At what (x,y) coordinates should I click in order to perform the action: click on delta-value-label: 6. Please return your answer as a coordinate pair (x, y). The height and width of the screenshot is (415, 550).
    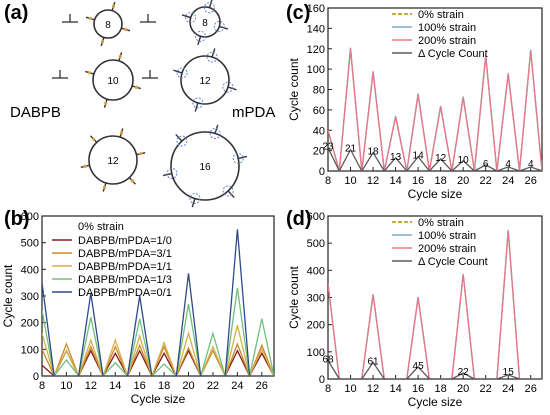
    Looking at the image, I should click on (486, 164).